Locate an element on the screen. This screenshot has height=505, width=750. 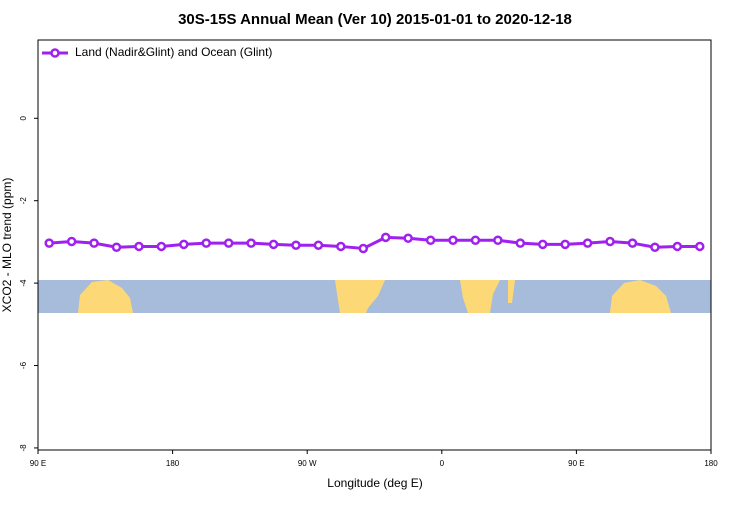
y-tick-label: -6 is located at coordinates (23, 365).